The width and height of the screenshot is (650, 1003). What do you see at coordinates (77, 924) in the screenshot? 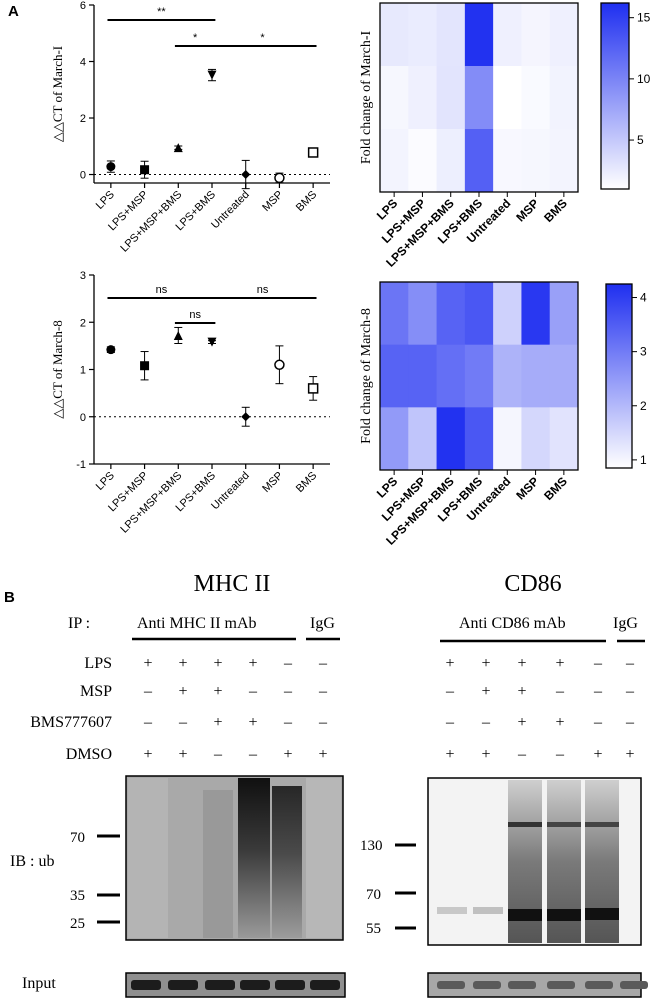
I see `mw-marker-left-25: 25` at bounding box center [77, 924].